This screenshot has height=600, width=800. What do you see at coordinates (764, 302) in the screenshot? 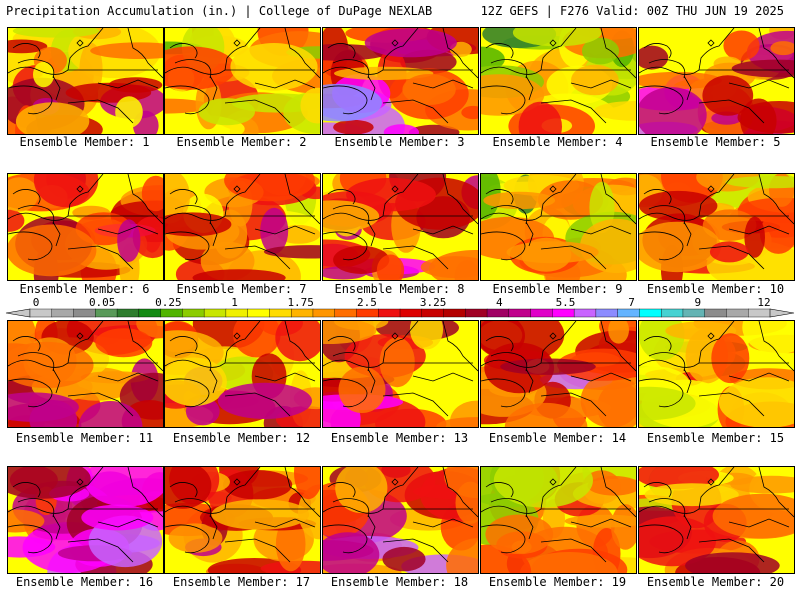
I see `legend-tick-label: 12` at bounding box center [764, 302].